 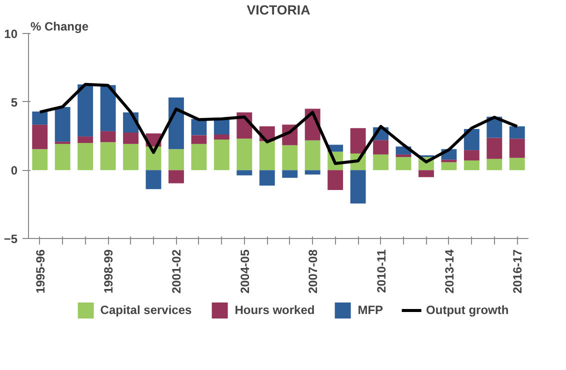 I want to click on y-axis-title: % Change, so click(x=59, y=27).